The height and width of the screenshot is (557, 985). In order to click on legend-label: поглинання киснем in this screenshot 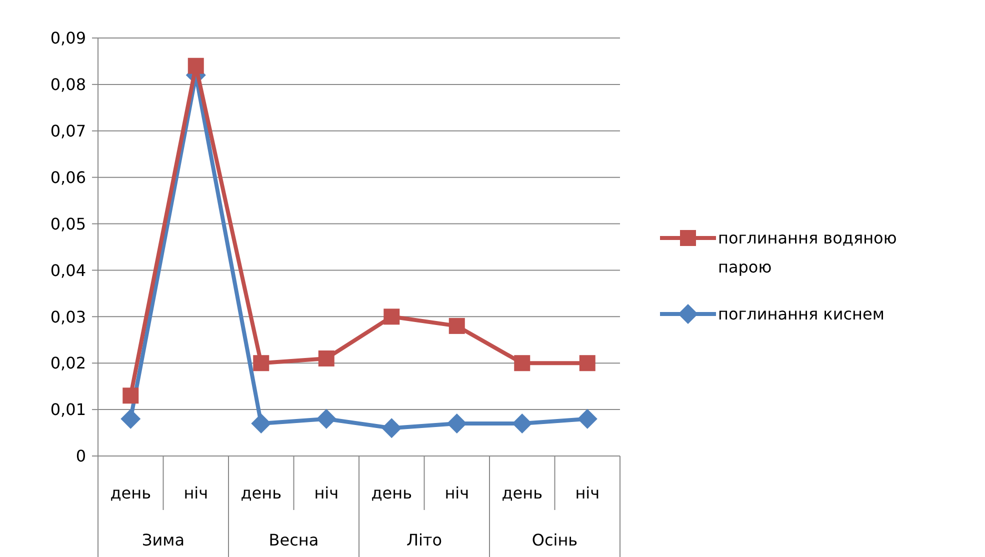, I will do `click(801, 314)`.